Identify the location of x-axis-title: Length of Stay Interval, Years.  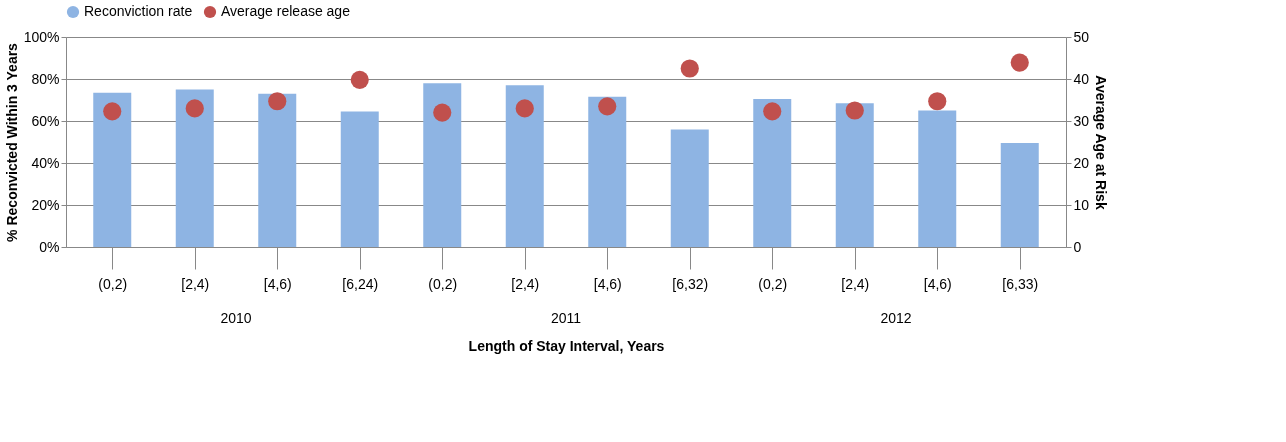
(566, 345).